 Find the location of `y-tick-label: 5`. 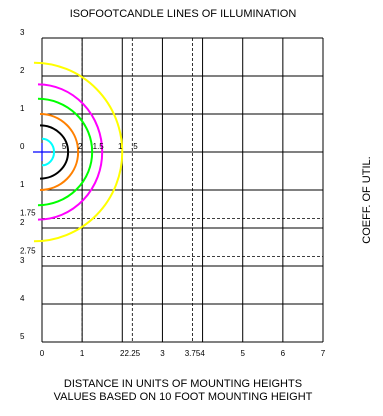

y-tick-label: 5 is located at coordinates (22, 336).